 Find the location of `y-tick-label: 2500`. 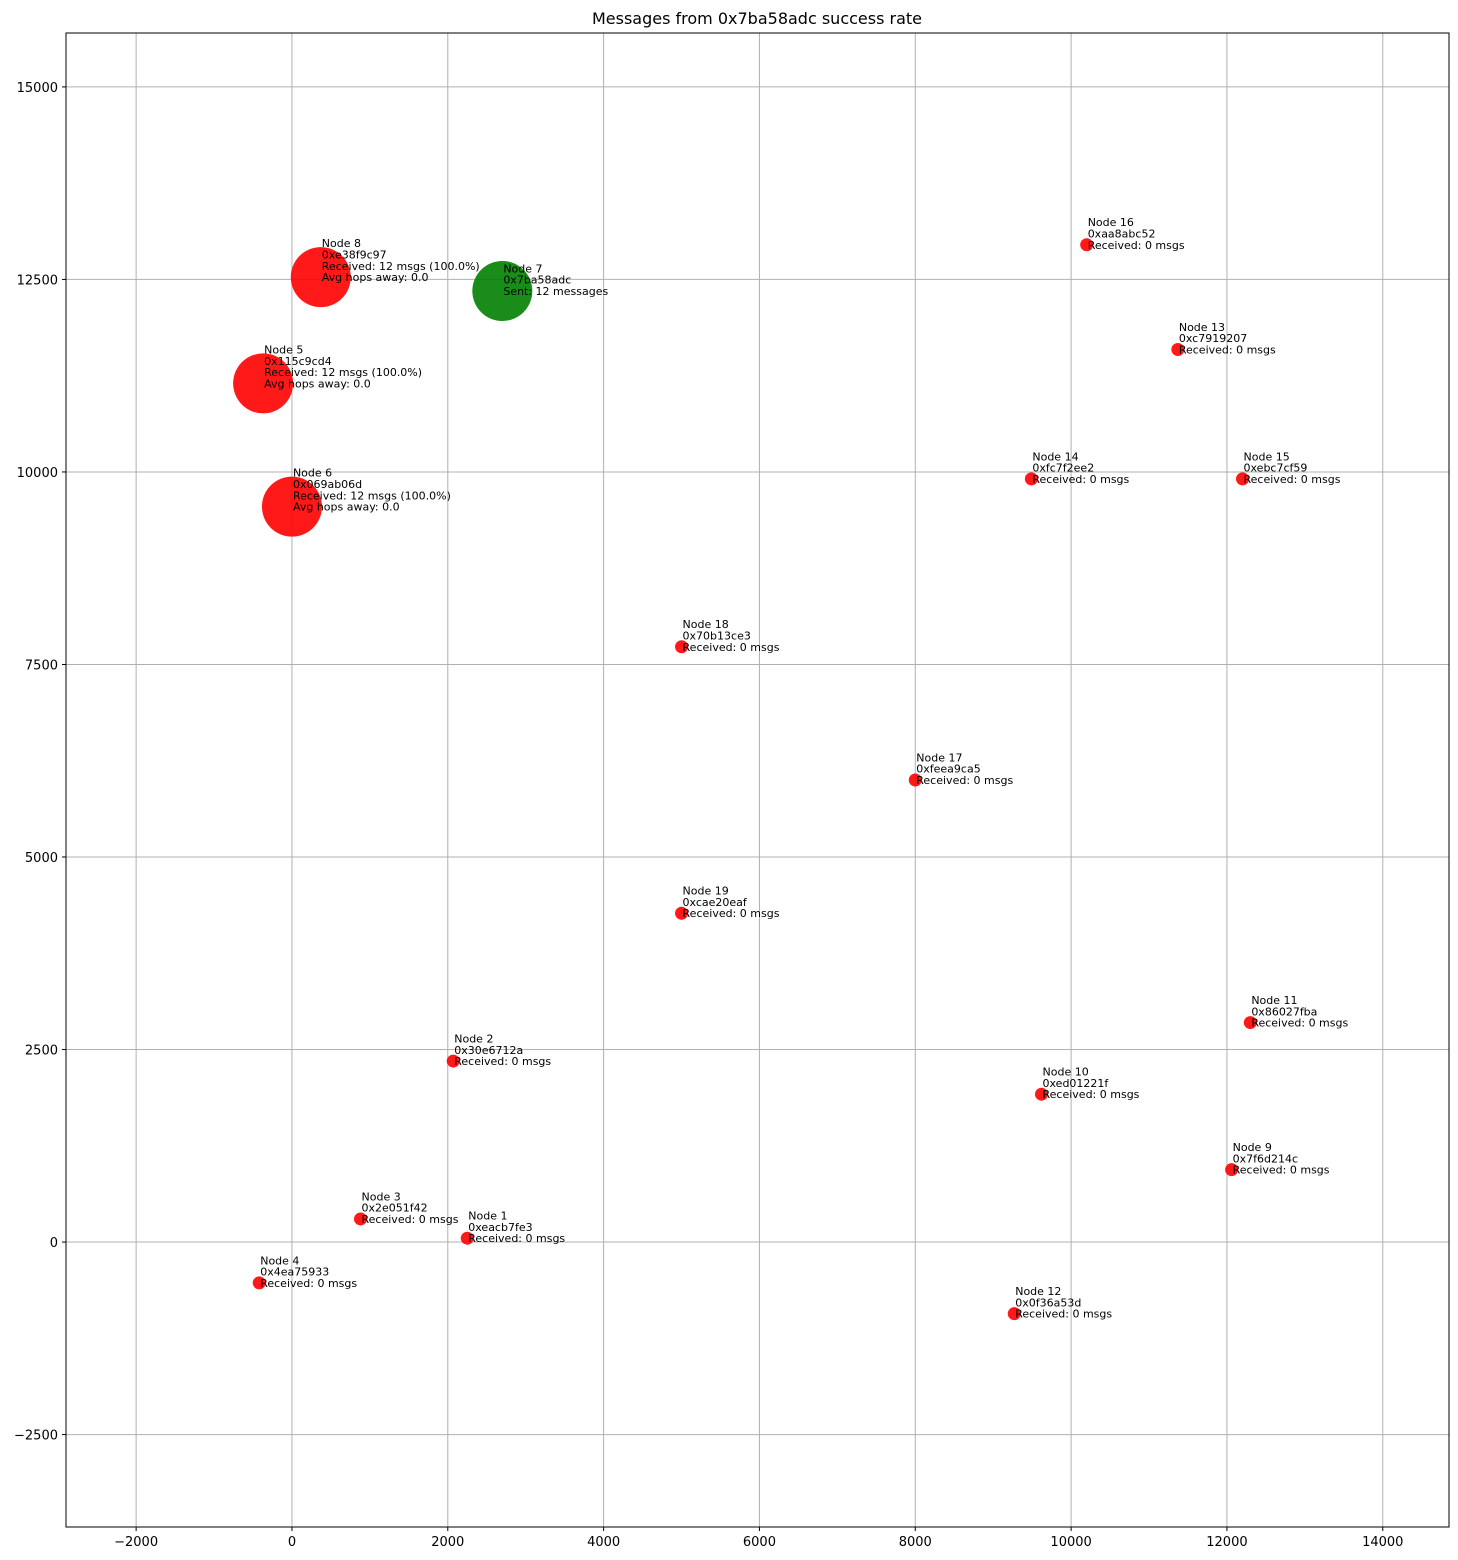

y-tick-label: 2500 is located at coordinates (41, 1051).